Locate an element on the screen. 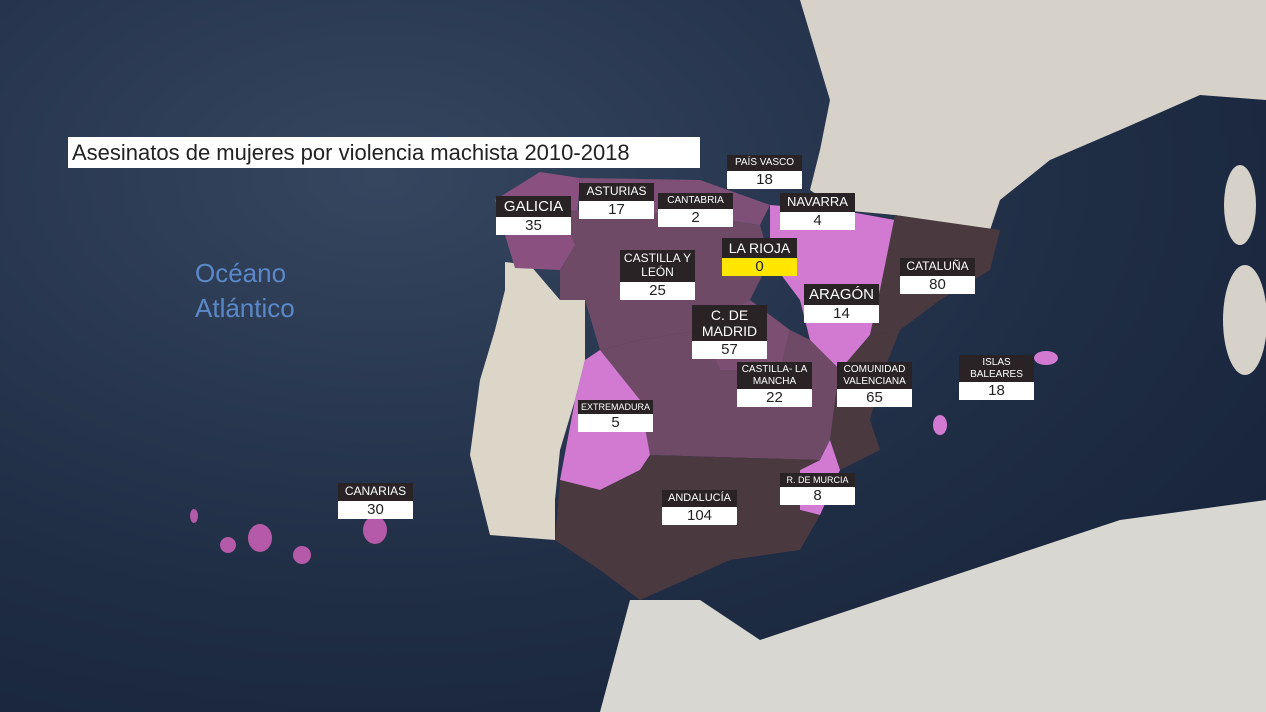  ocean-label: Atlántico is located at coordinates (245, 308).